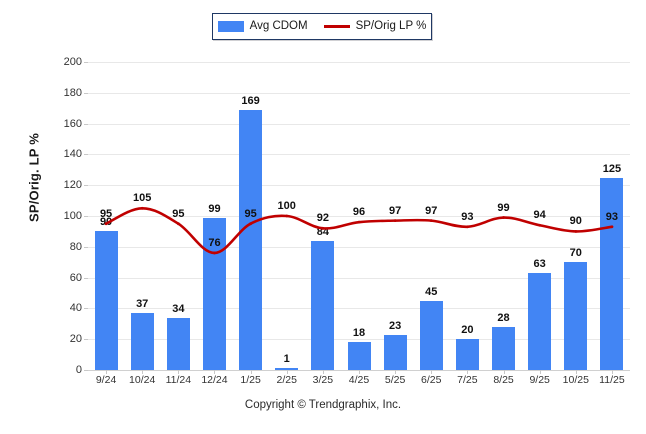  Describe the element at coordinates (575, 380) in the screenshot. I see `x-tick-label: 10/25` at that location.